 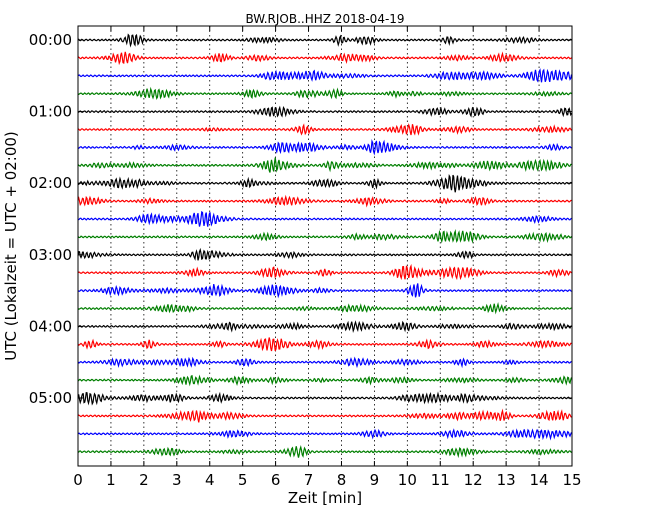 I want to click on y-tick-label-0: 00:00, so click(x=50, y=40).